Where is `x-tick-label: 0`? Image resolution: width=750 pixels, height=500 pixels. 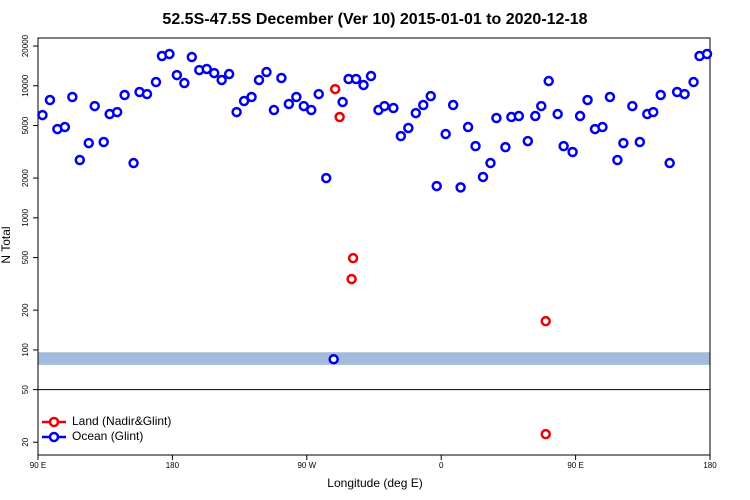
x-tick-label: 0 is located at coordinates (441, 465).